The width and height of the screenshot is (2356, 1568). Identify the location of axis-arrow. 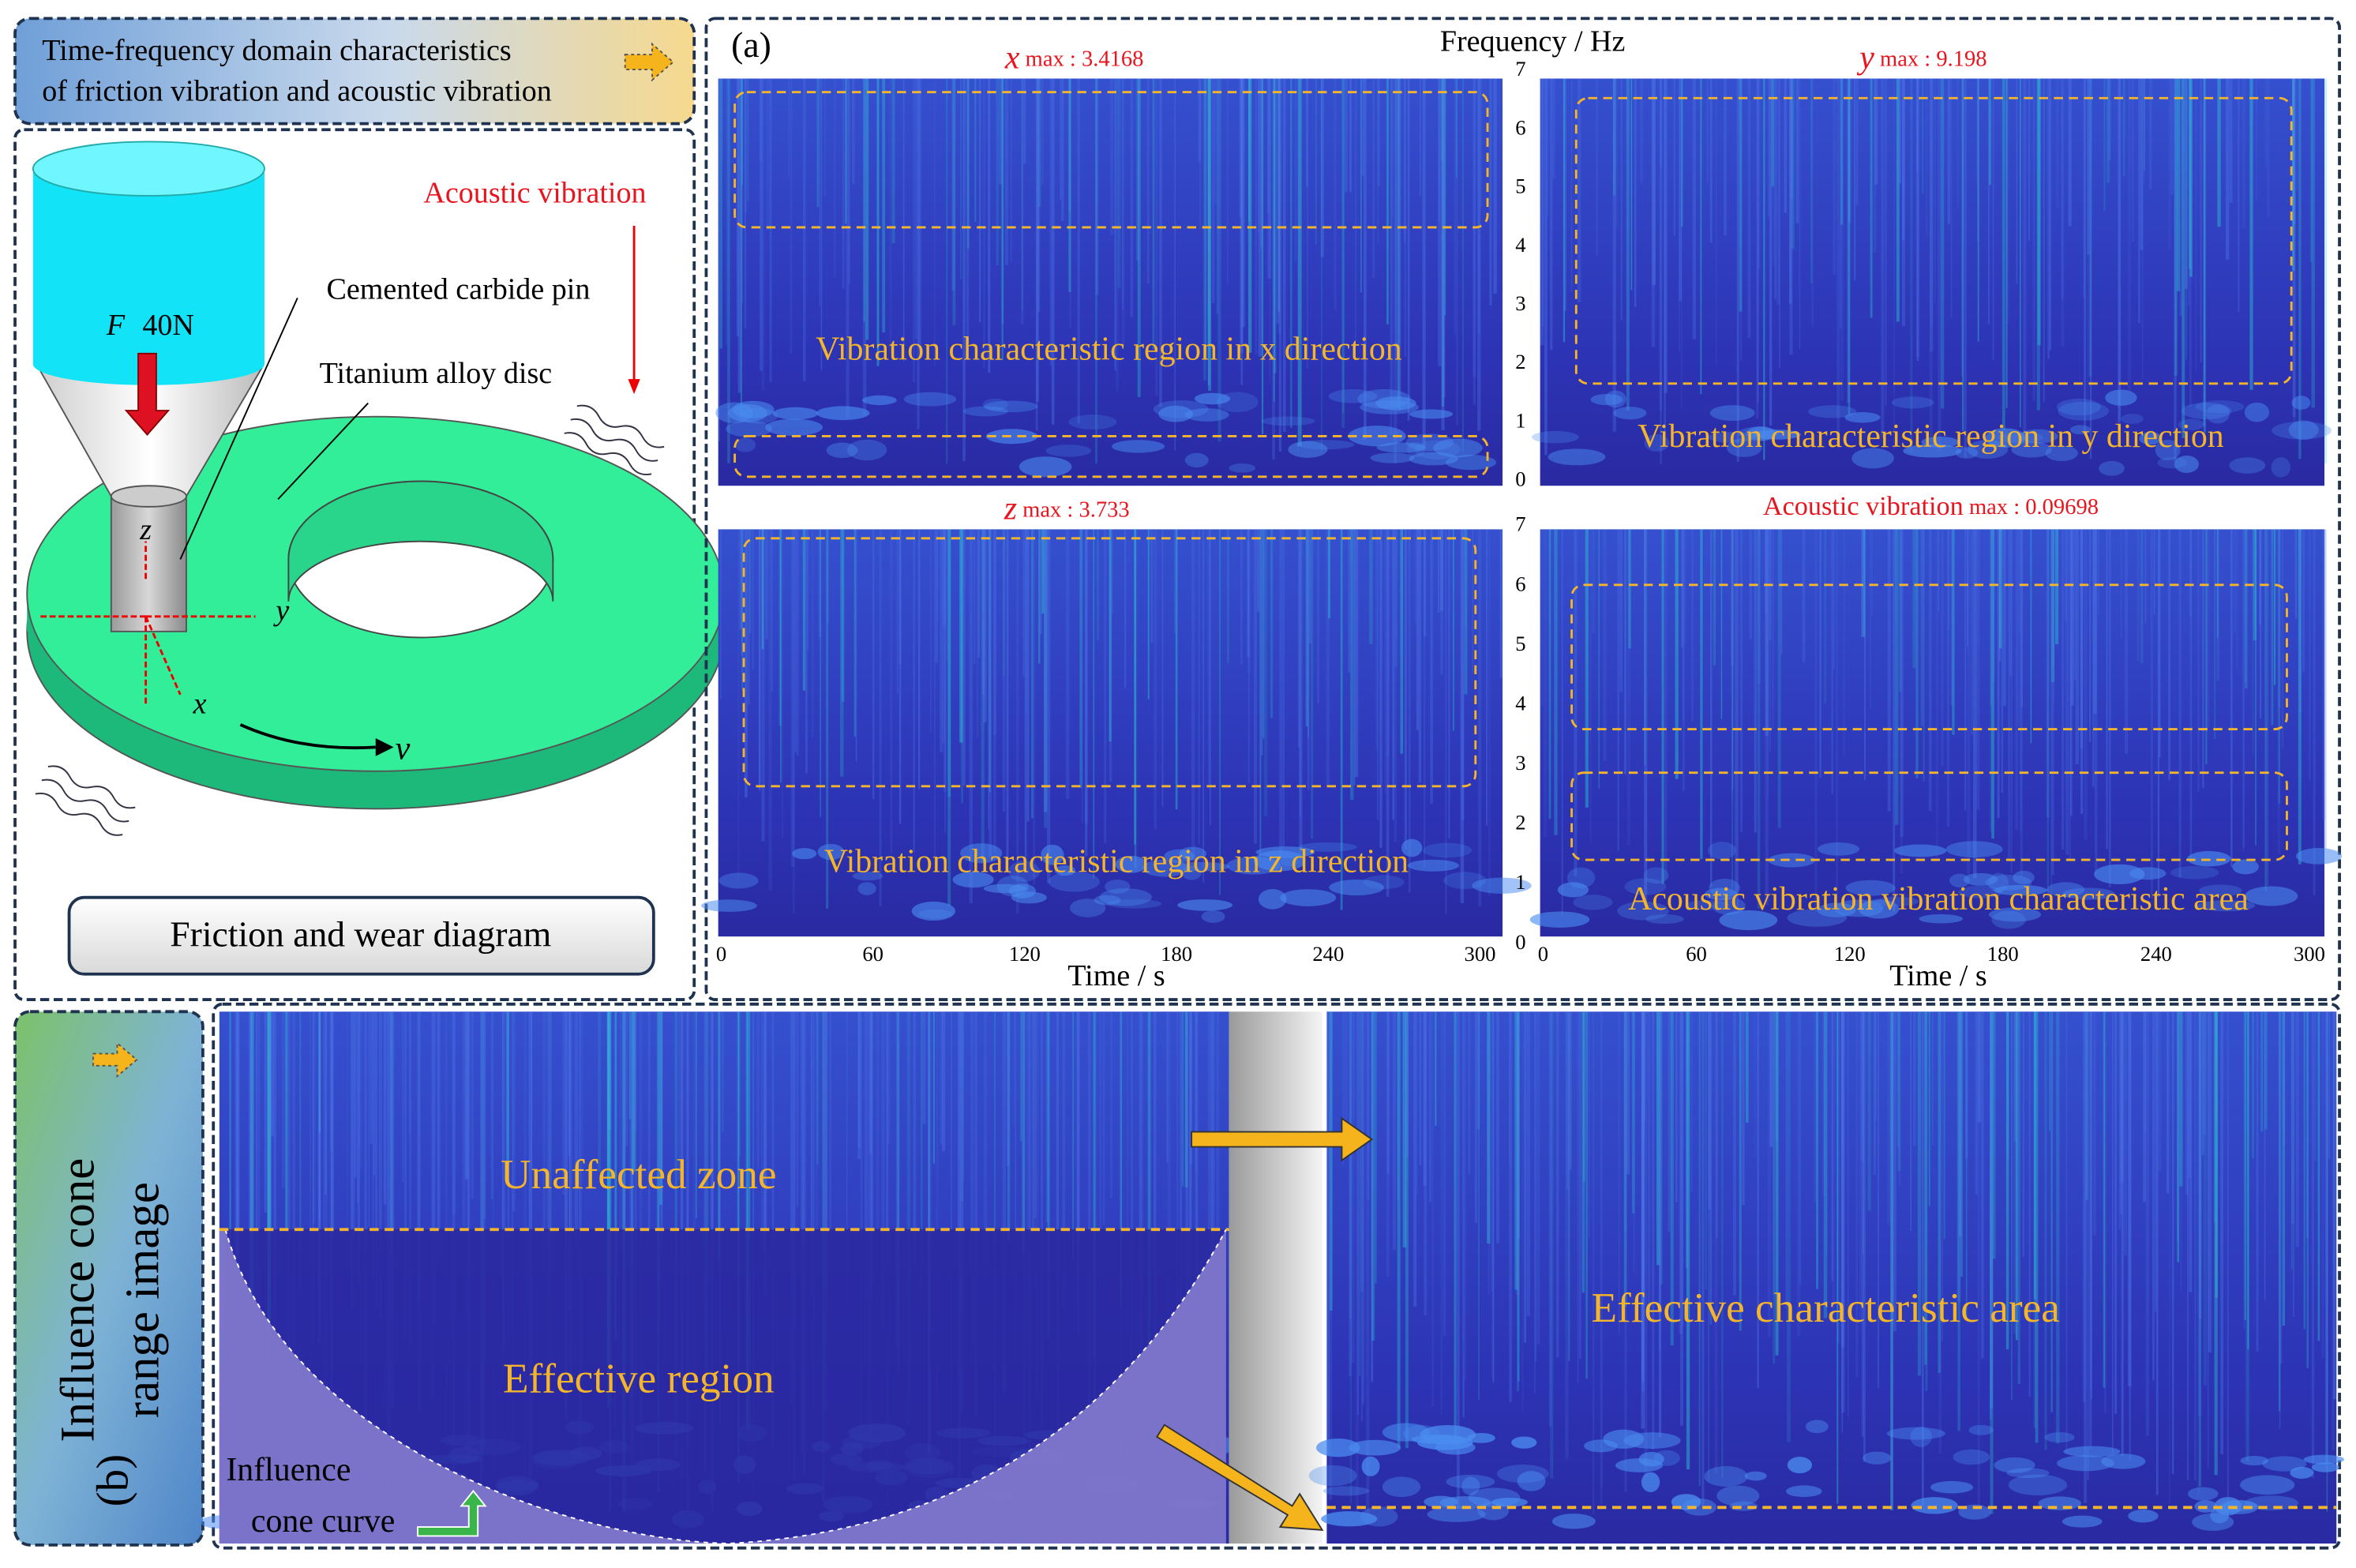
(163, 656).